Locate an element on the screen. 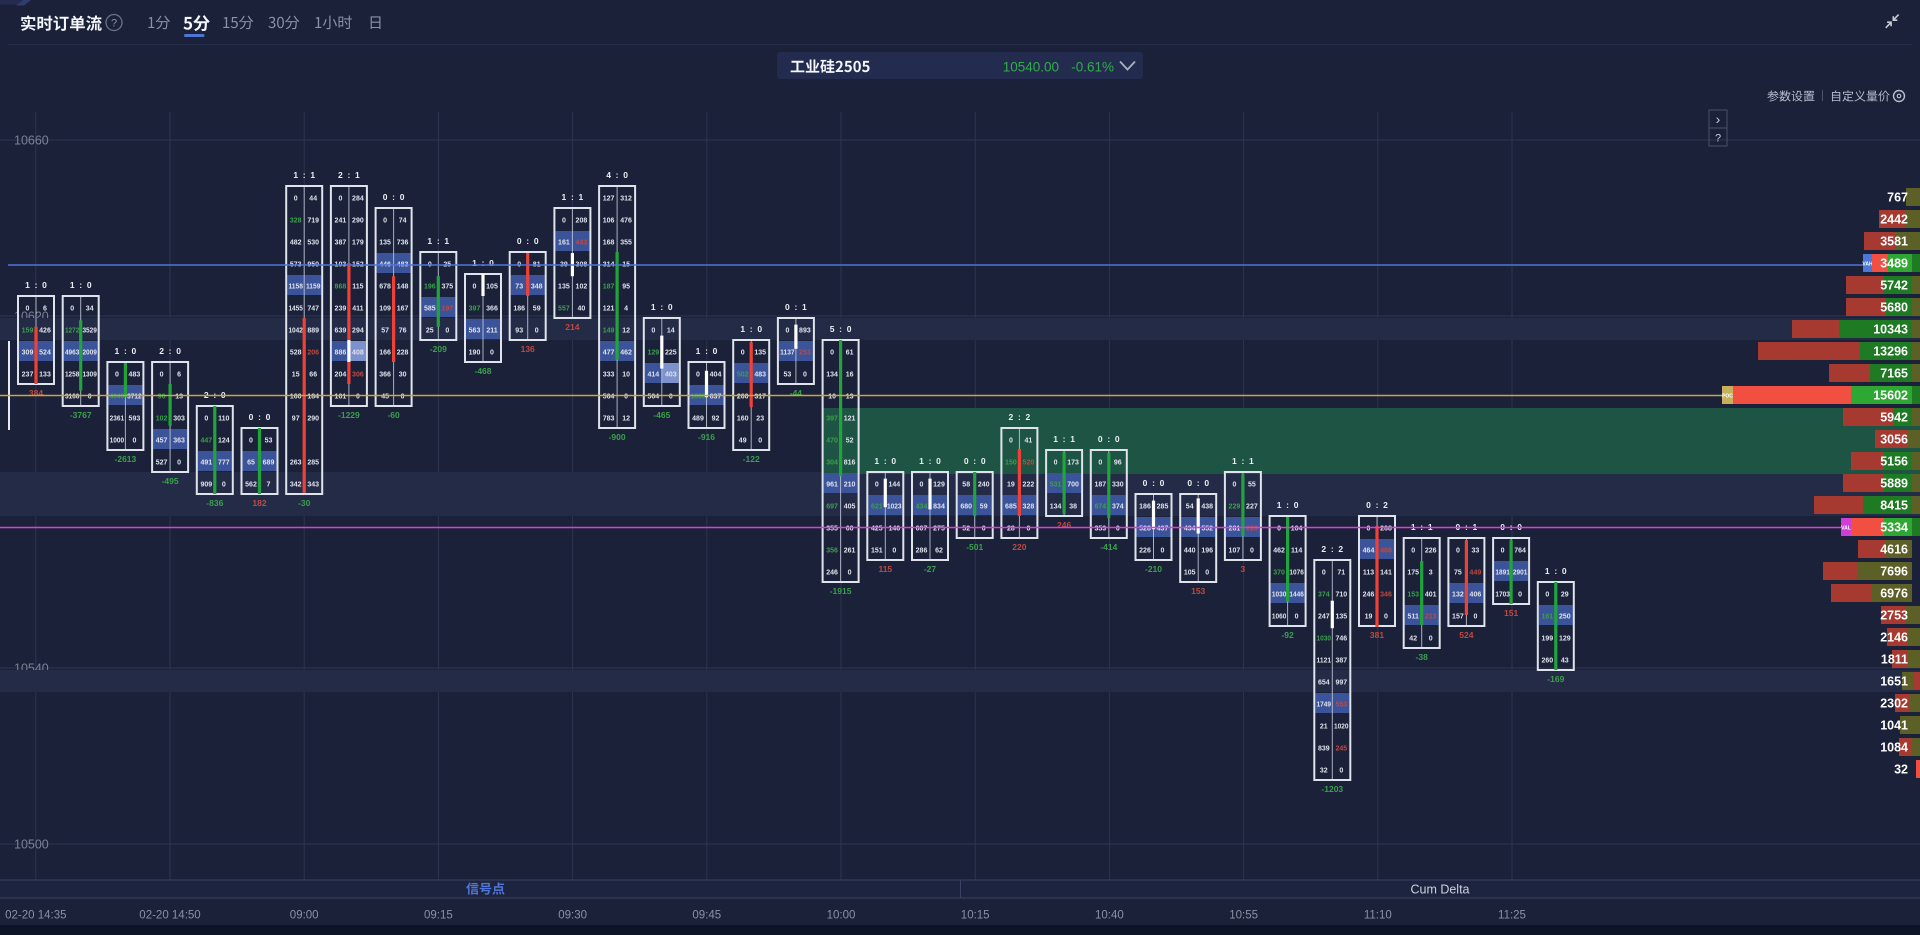  svg-text: 121 is located at coordinates (609, 309).